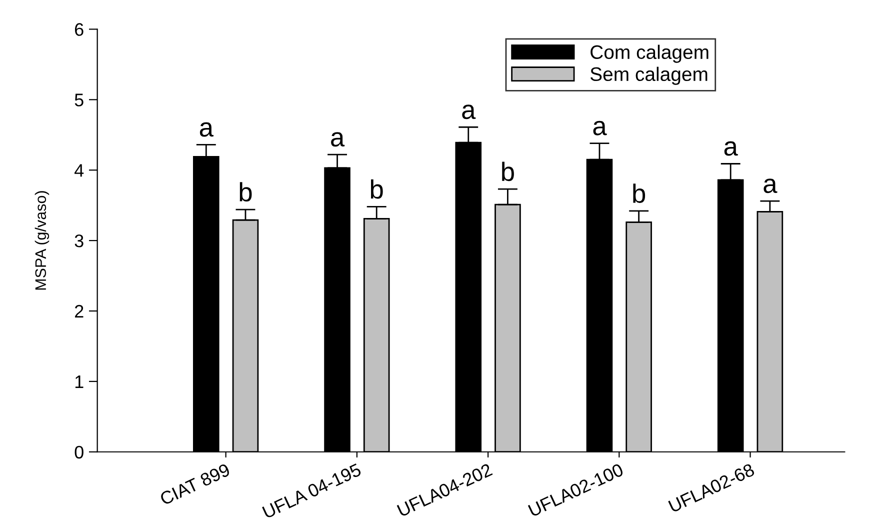  Describe the element at coordinates (79, 100) in the screenshot. I see `y-tick-label: 5` at that location.